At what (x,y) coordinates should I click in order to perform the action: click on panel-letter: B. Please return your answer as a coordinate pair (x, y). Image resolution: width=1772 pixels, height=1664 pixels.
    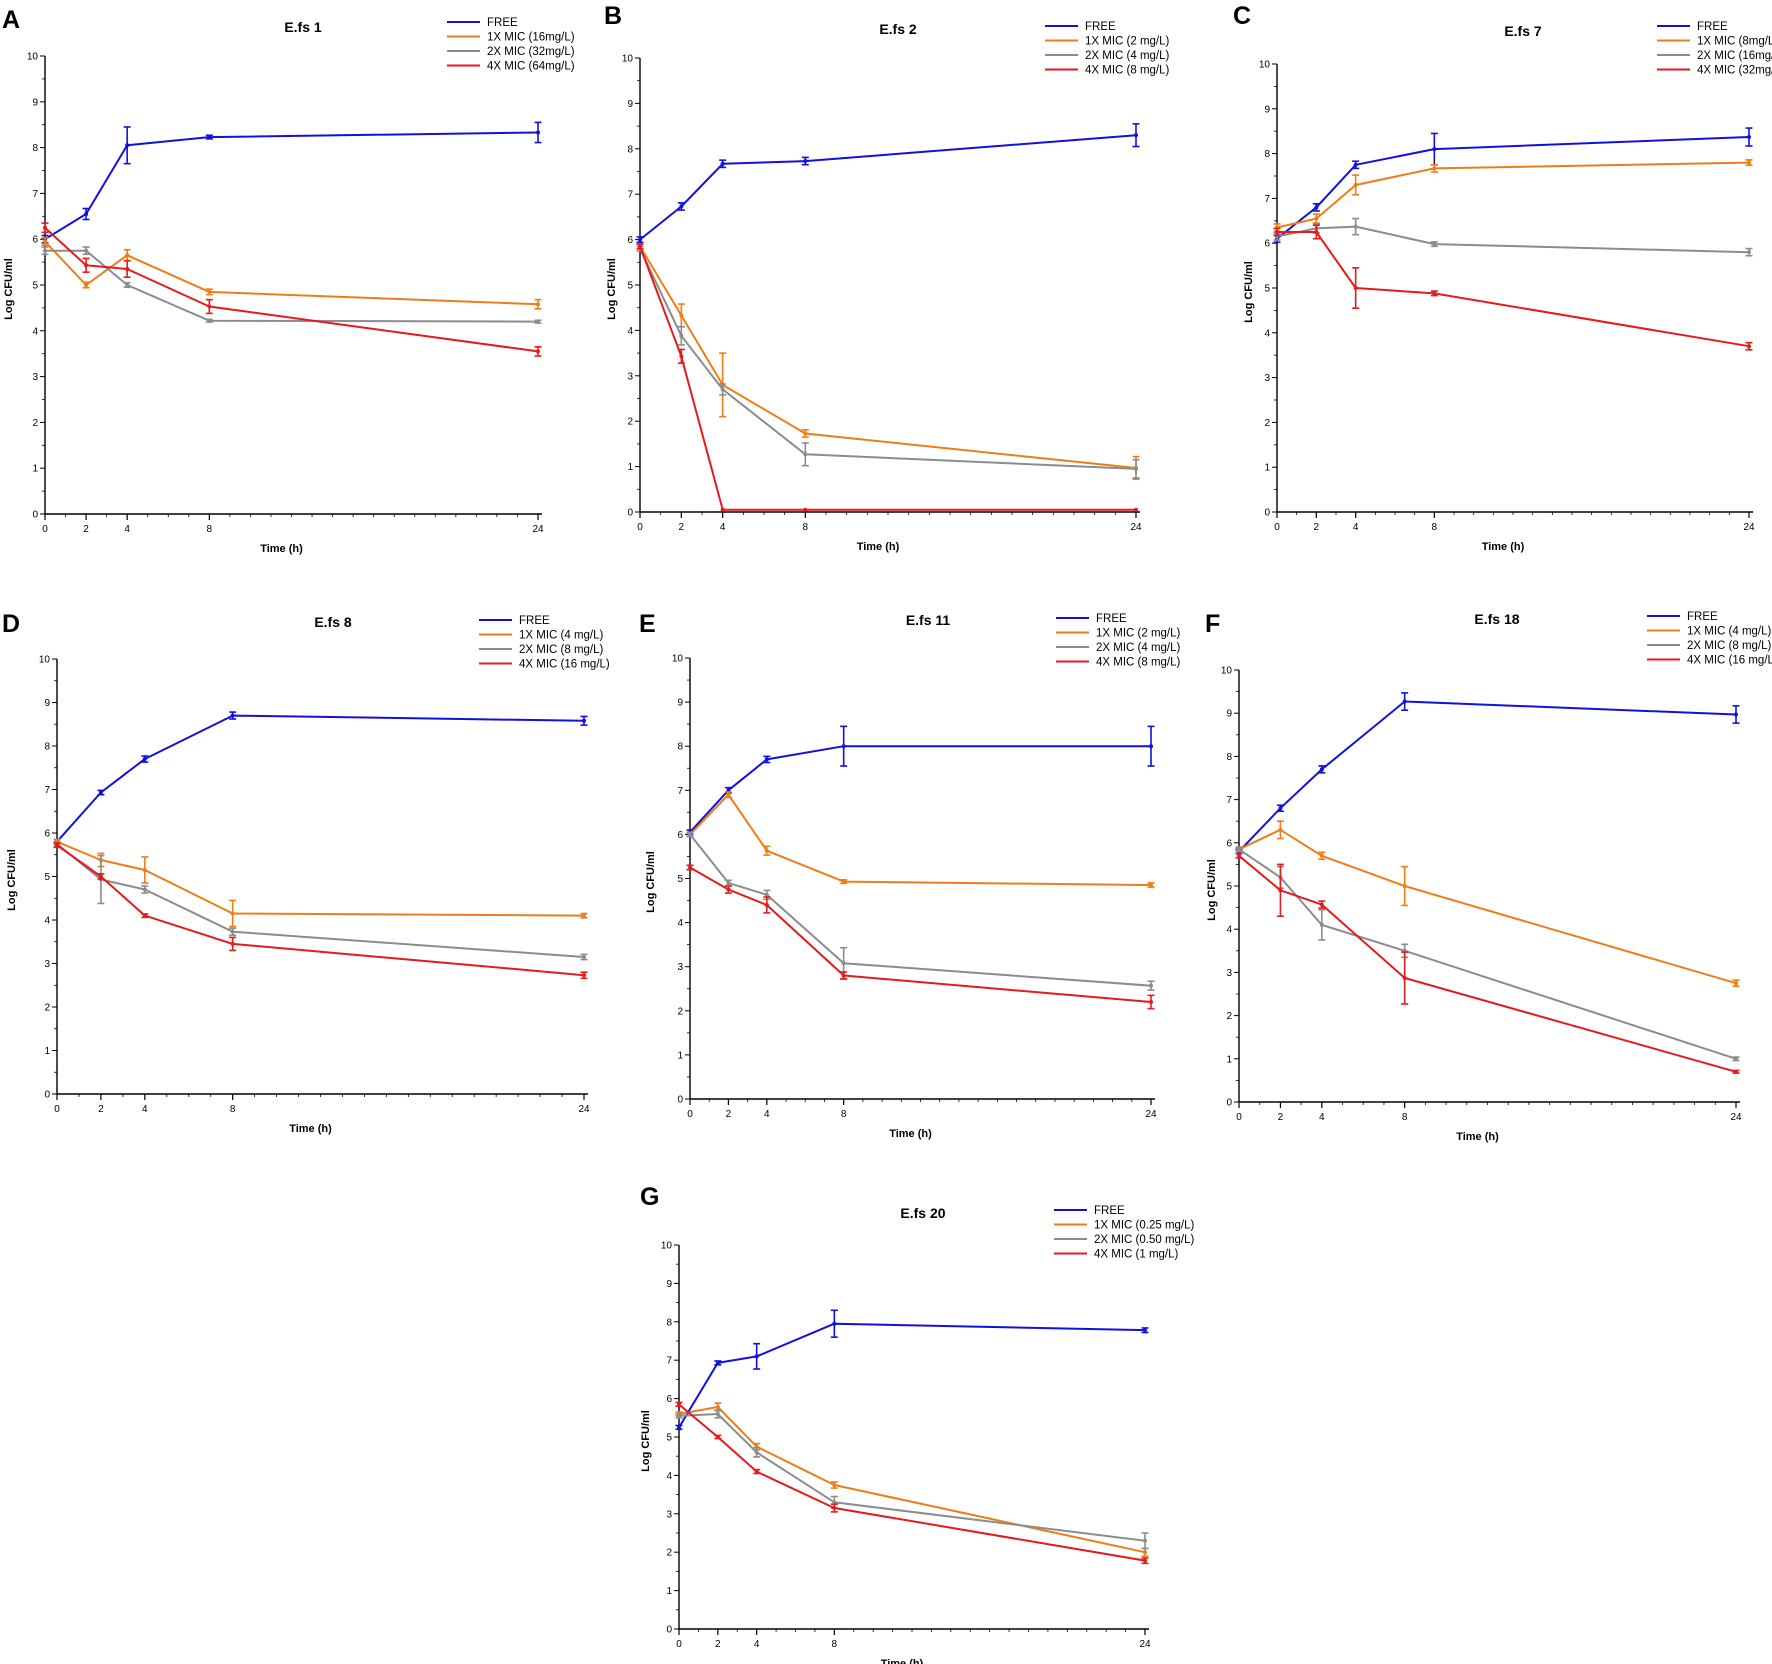
    Looking at the image, I should click on (613, 16).